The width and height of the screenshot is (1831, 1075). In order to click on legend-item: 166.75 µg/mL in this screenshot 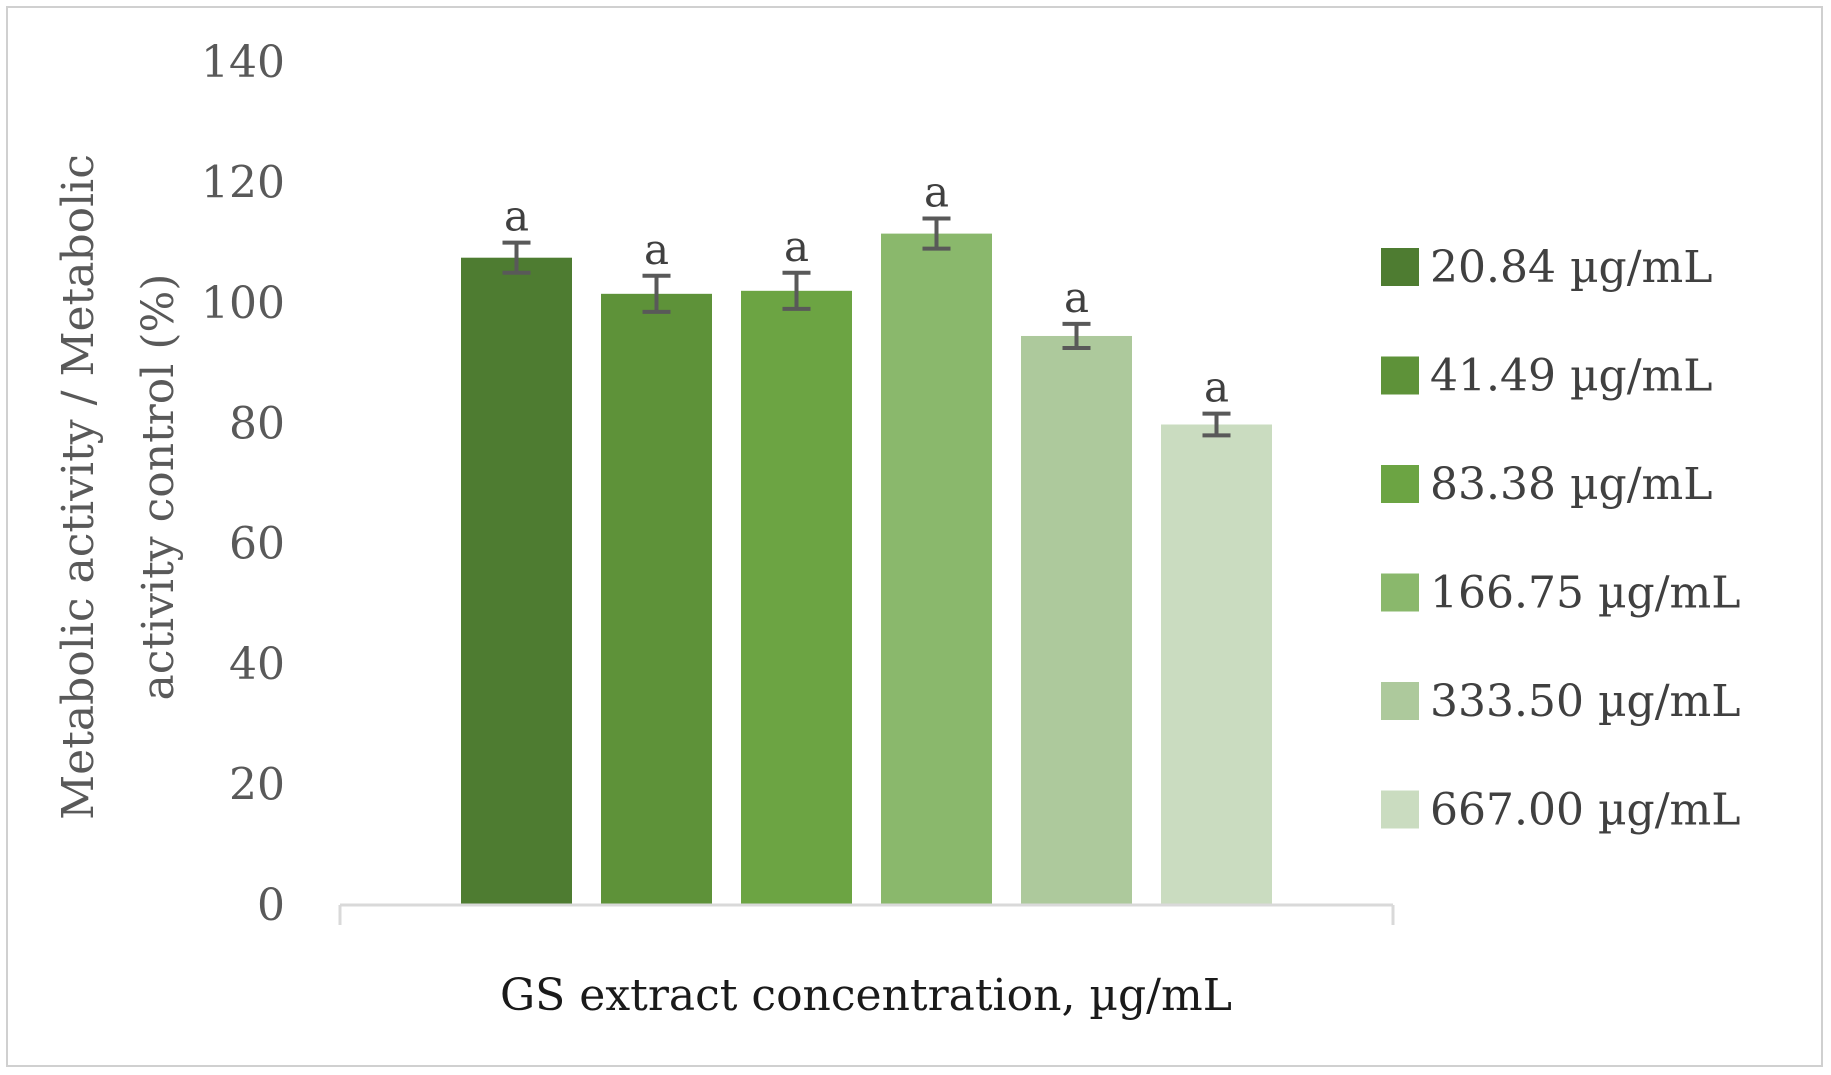, I will do `click(1560, 593)`.